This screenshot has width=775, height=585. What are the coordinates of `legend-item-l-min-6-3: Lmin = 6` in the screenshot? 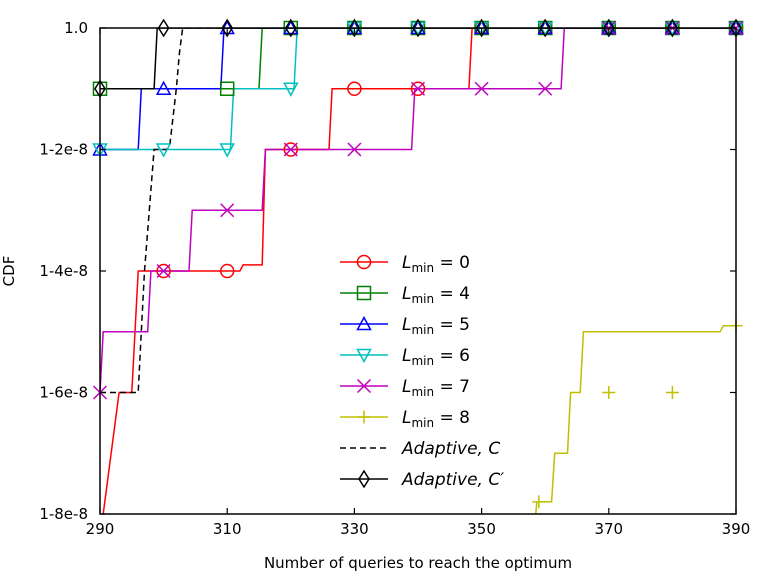 It's located at (405, 357).